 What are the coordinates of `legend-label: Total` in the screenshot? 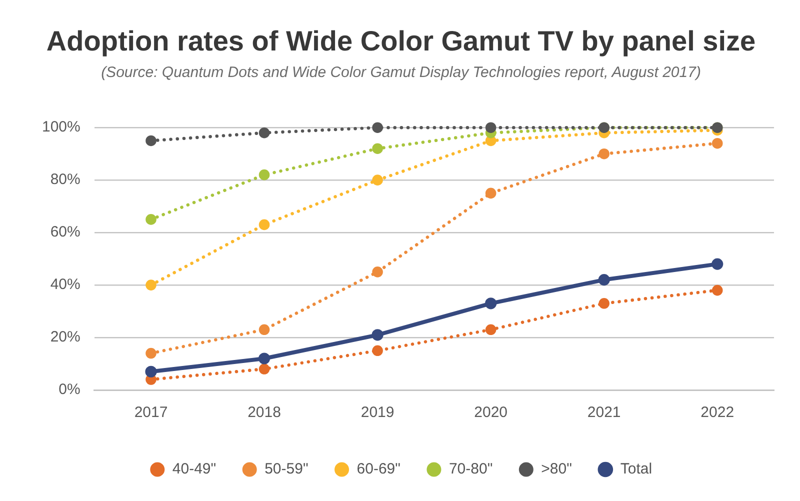 It's located at (636, 469).